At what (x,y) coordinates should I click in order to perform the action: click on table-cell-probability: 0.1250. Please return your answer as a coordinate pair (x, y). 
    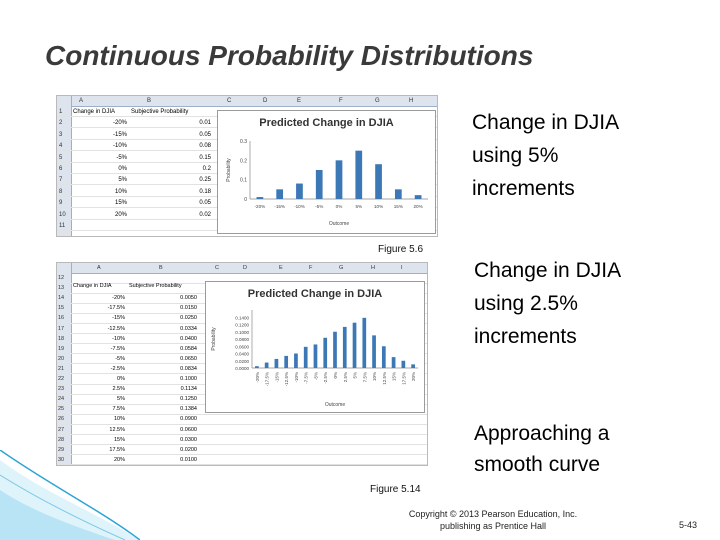
    Looking at the image, I should click on (188, 399).